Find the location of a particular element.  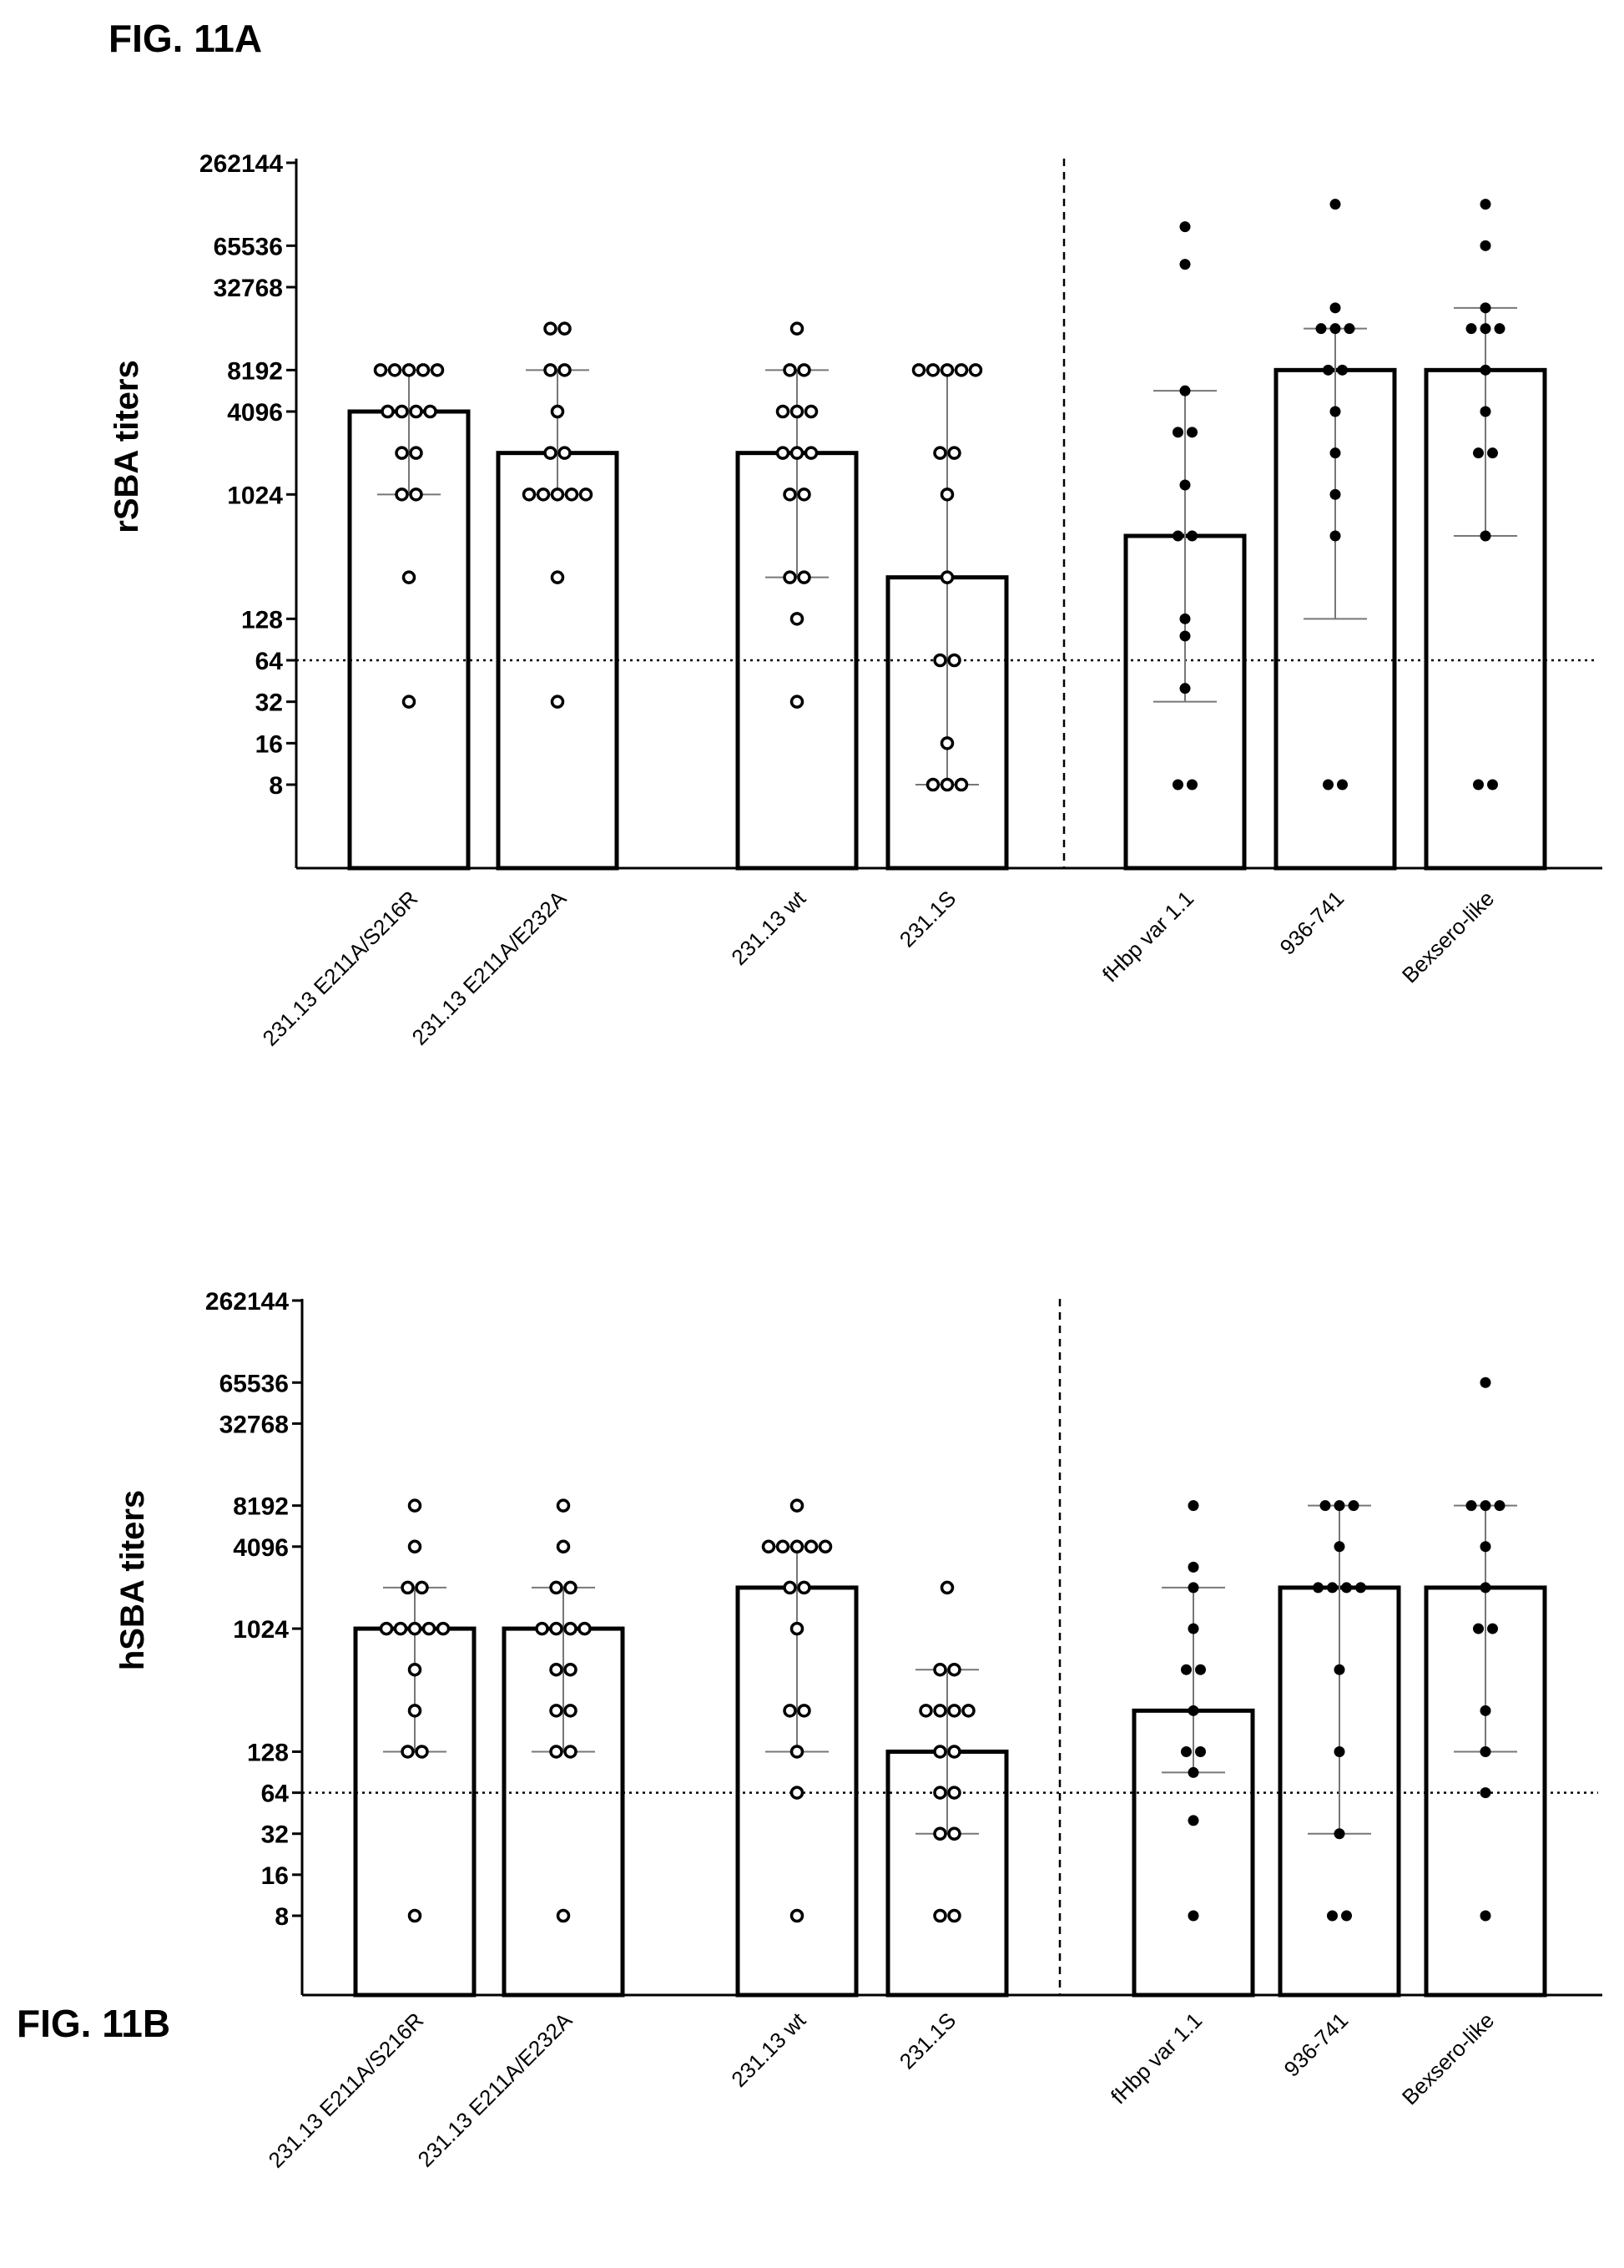

y-tick-label: 32768 is located at coordinates (254, 1425).